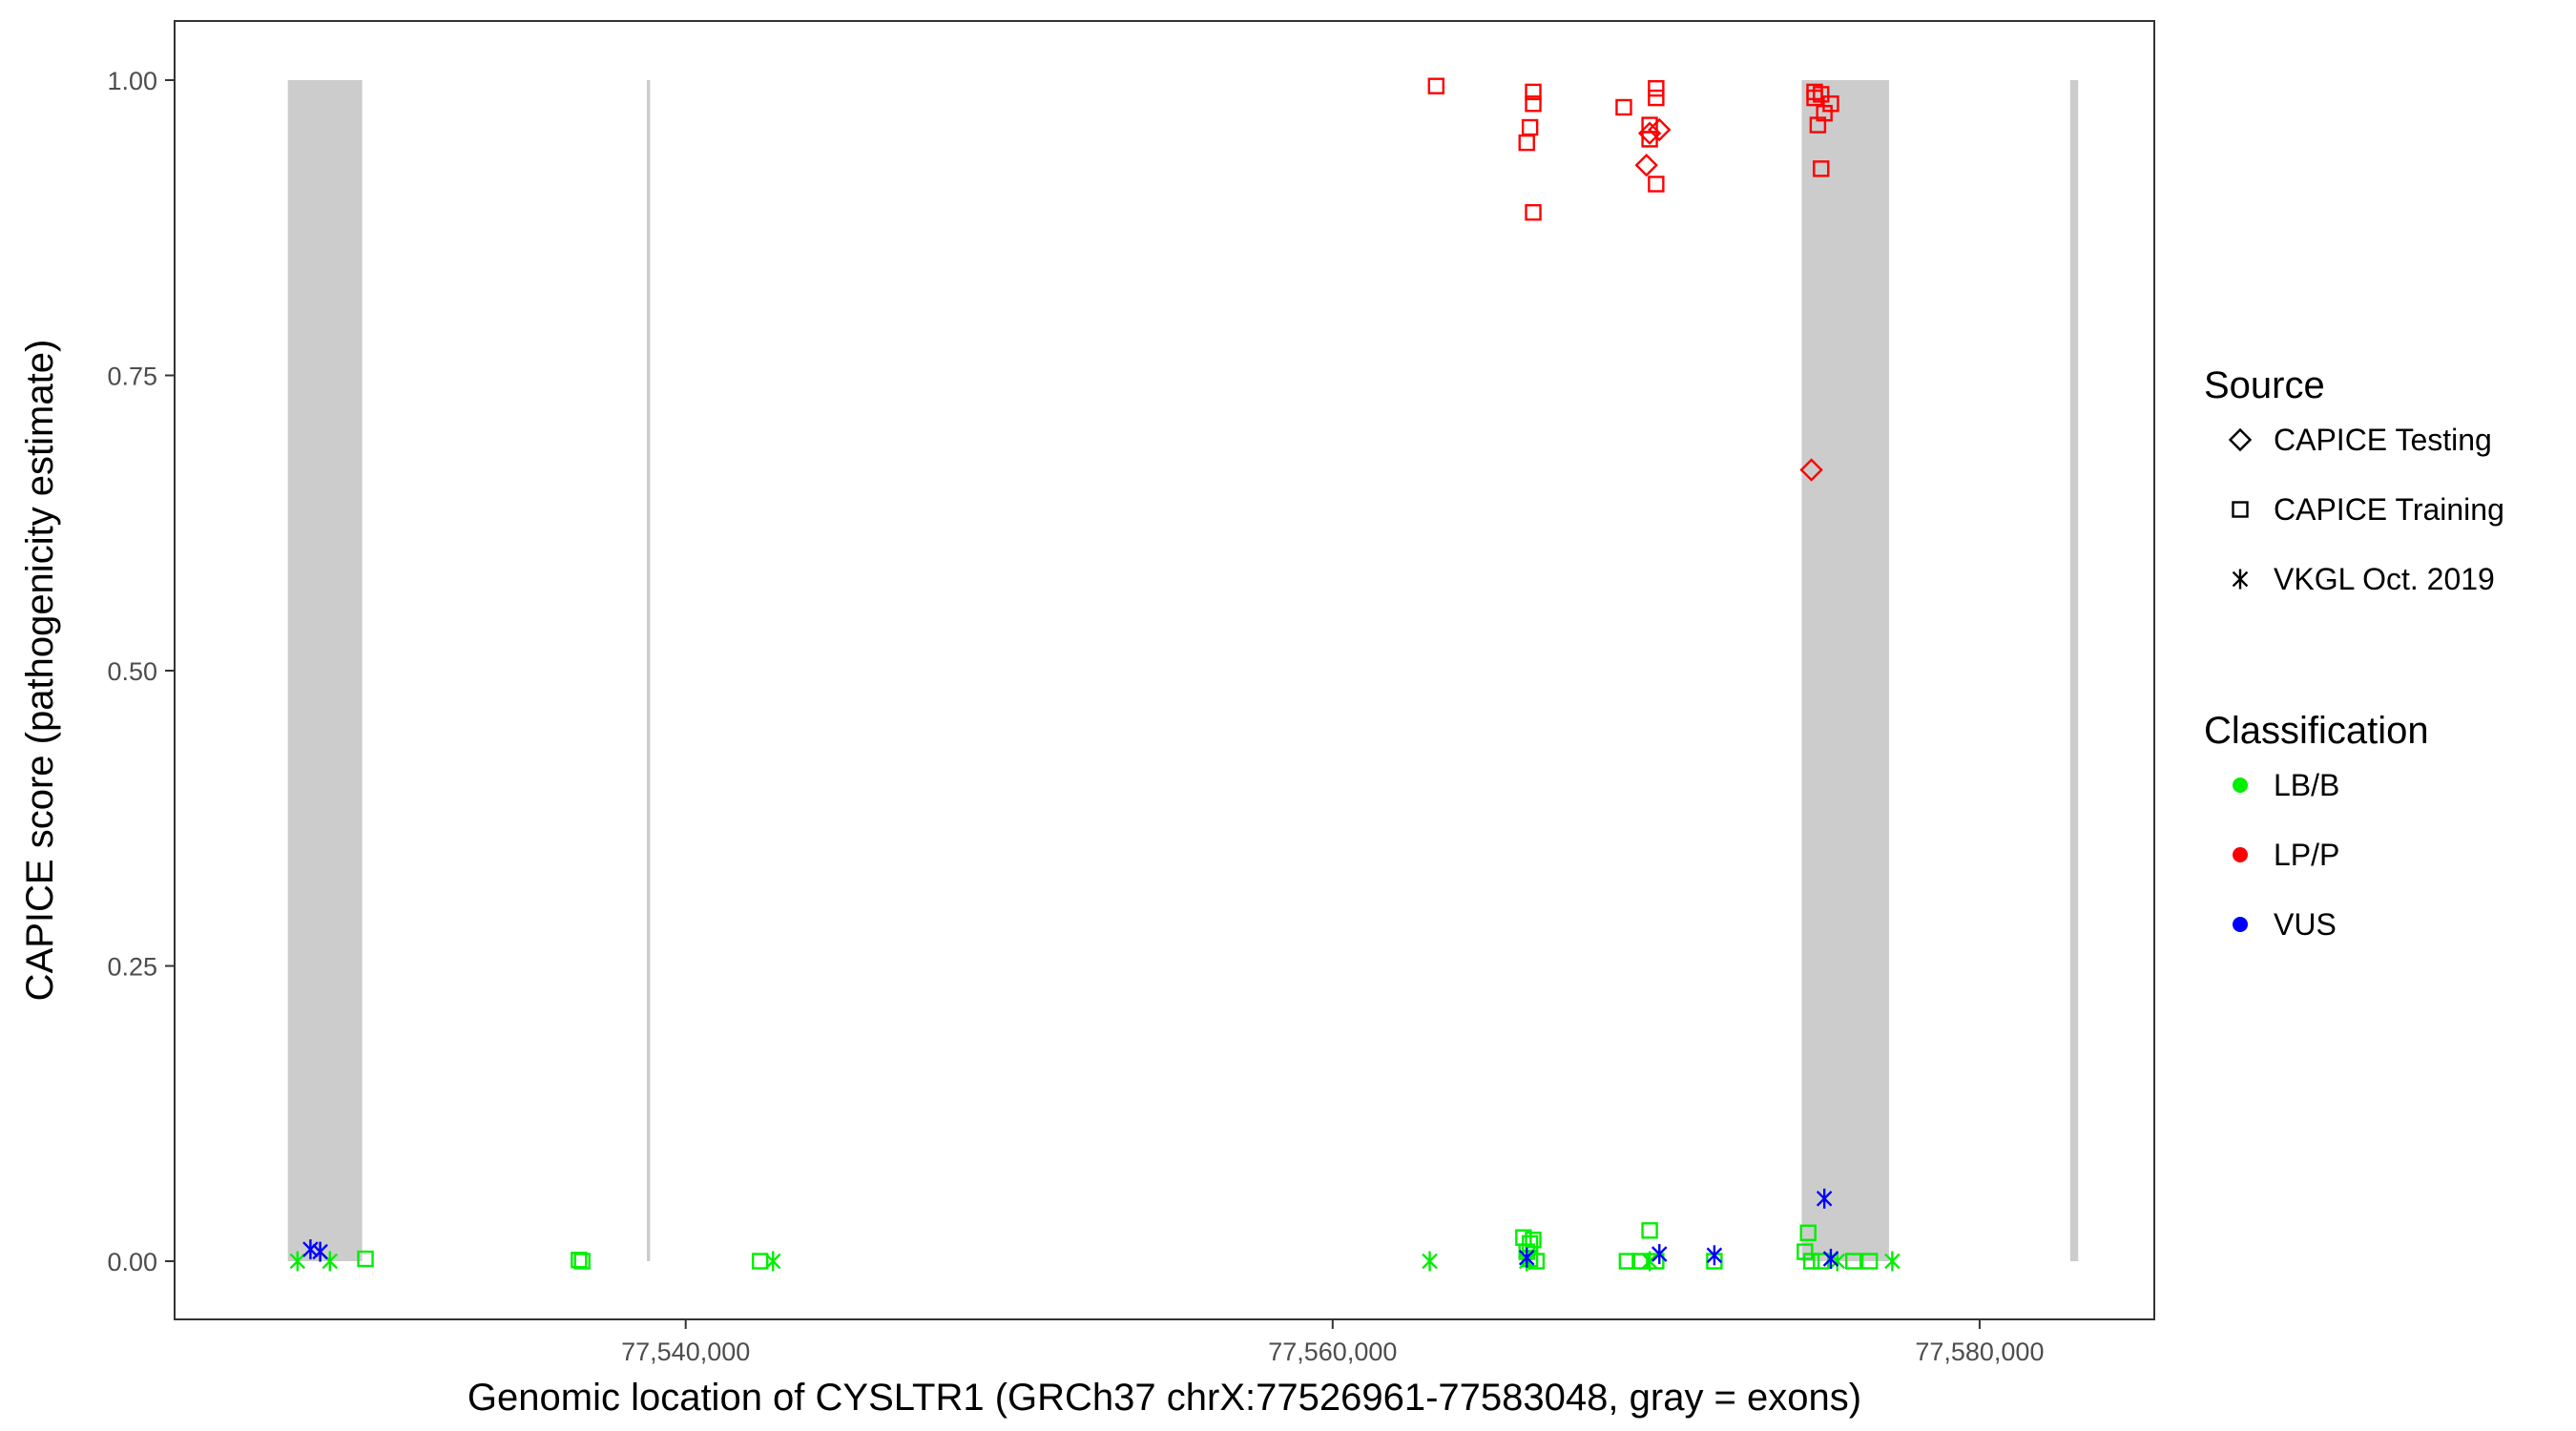 This screenshot has height=1431, width=2576. I want to click on x-tick-label: 77,580,000, so click(1979, 1352).